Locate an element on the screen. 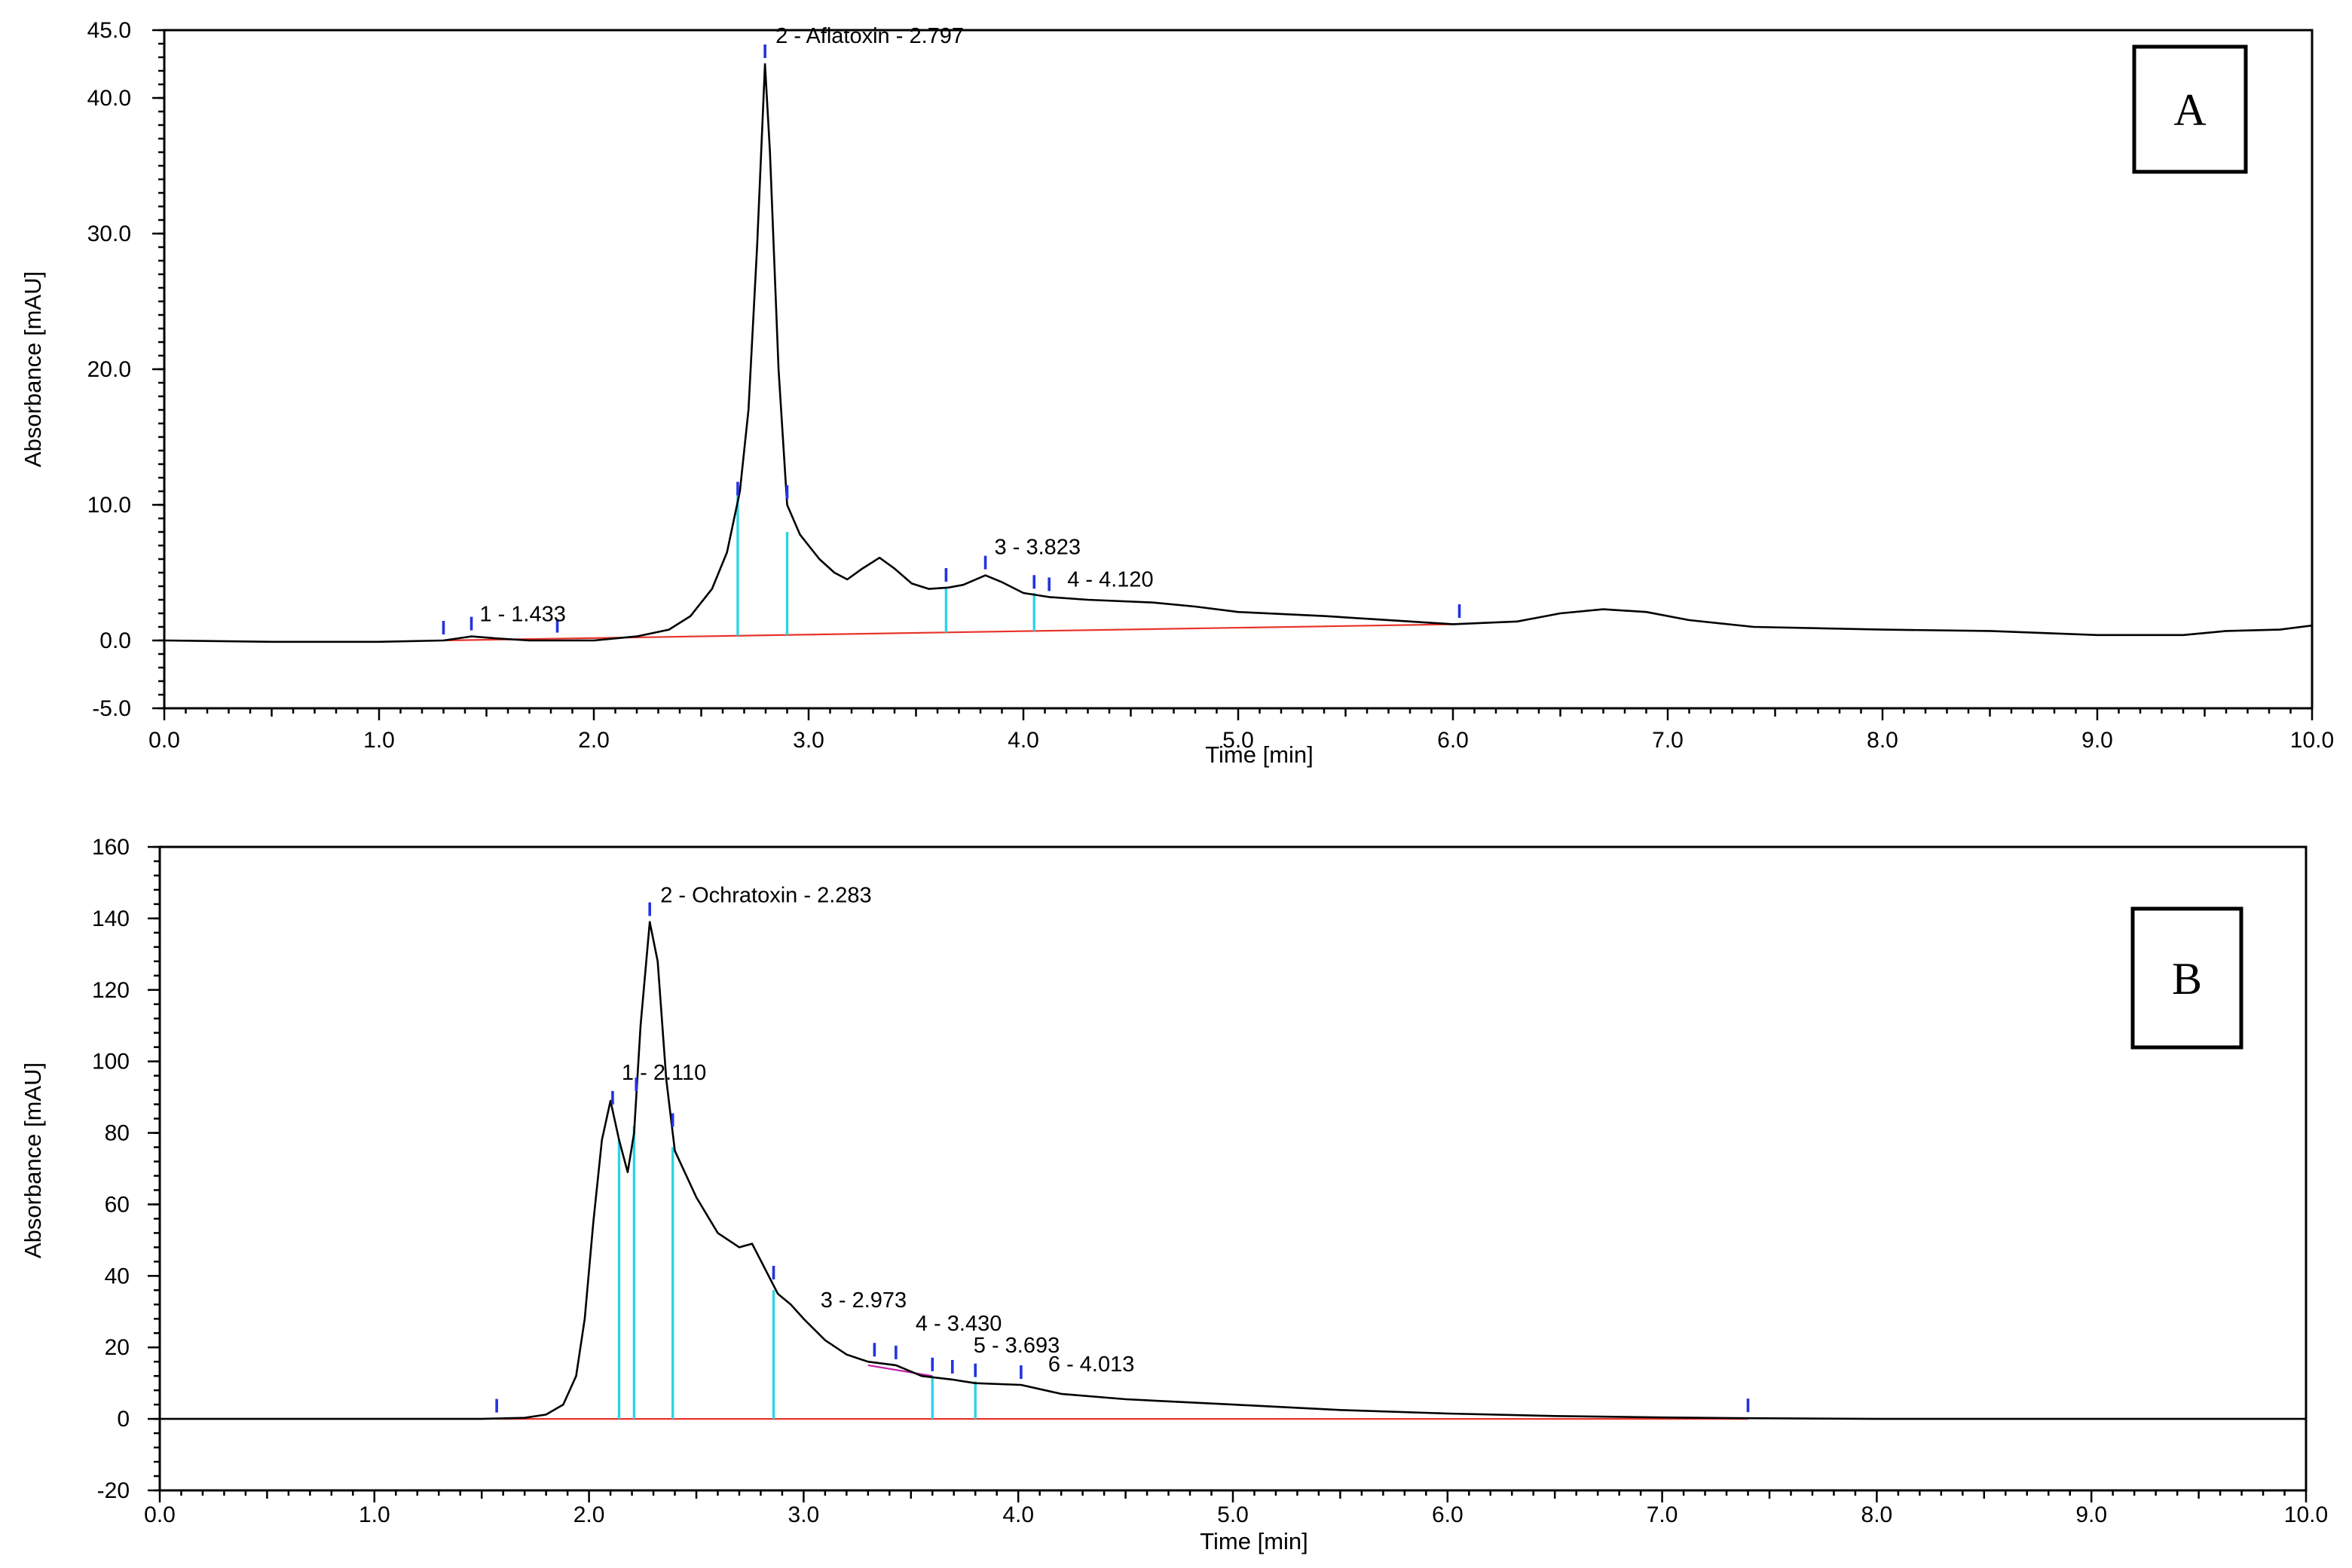 Image resolution: width=2352 pixels, height=1568 pixels. y-tick-label: 20 is located at coordinates (117, 1347).